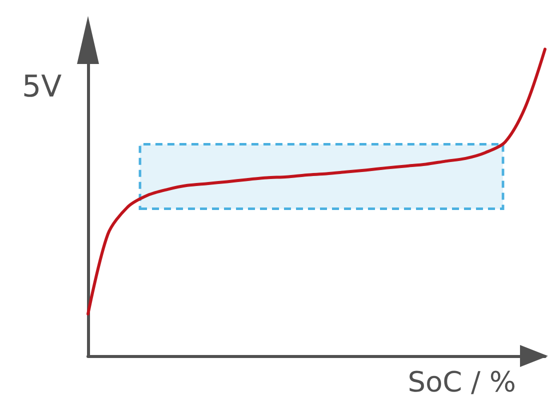 The image size is (548, 402). I want to click on x-axis-title: SoC / %, so click(462, 382).